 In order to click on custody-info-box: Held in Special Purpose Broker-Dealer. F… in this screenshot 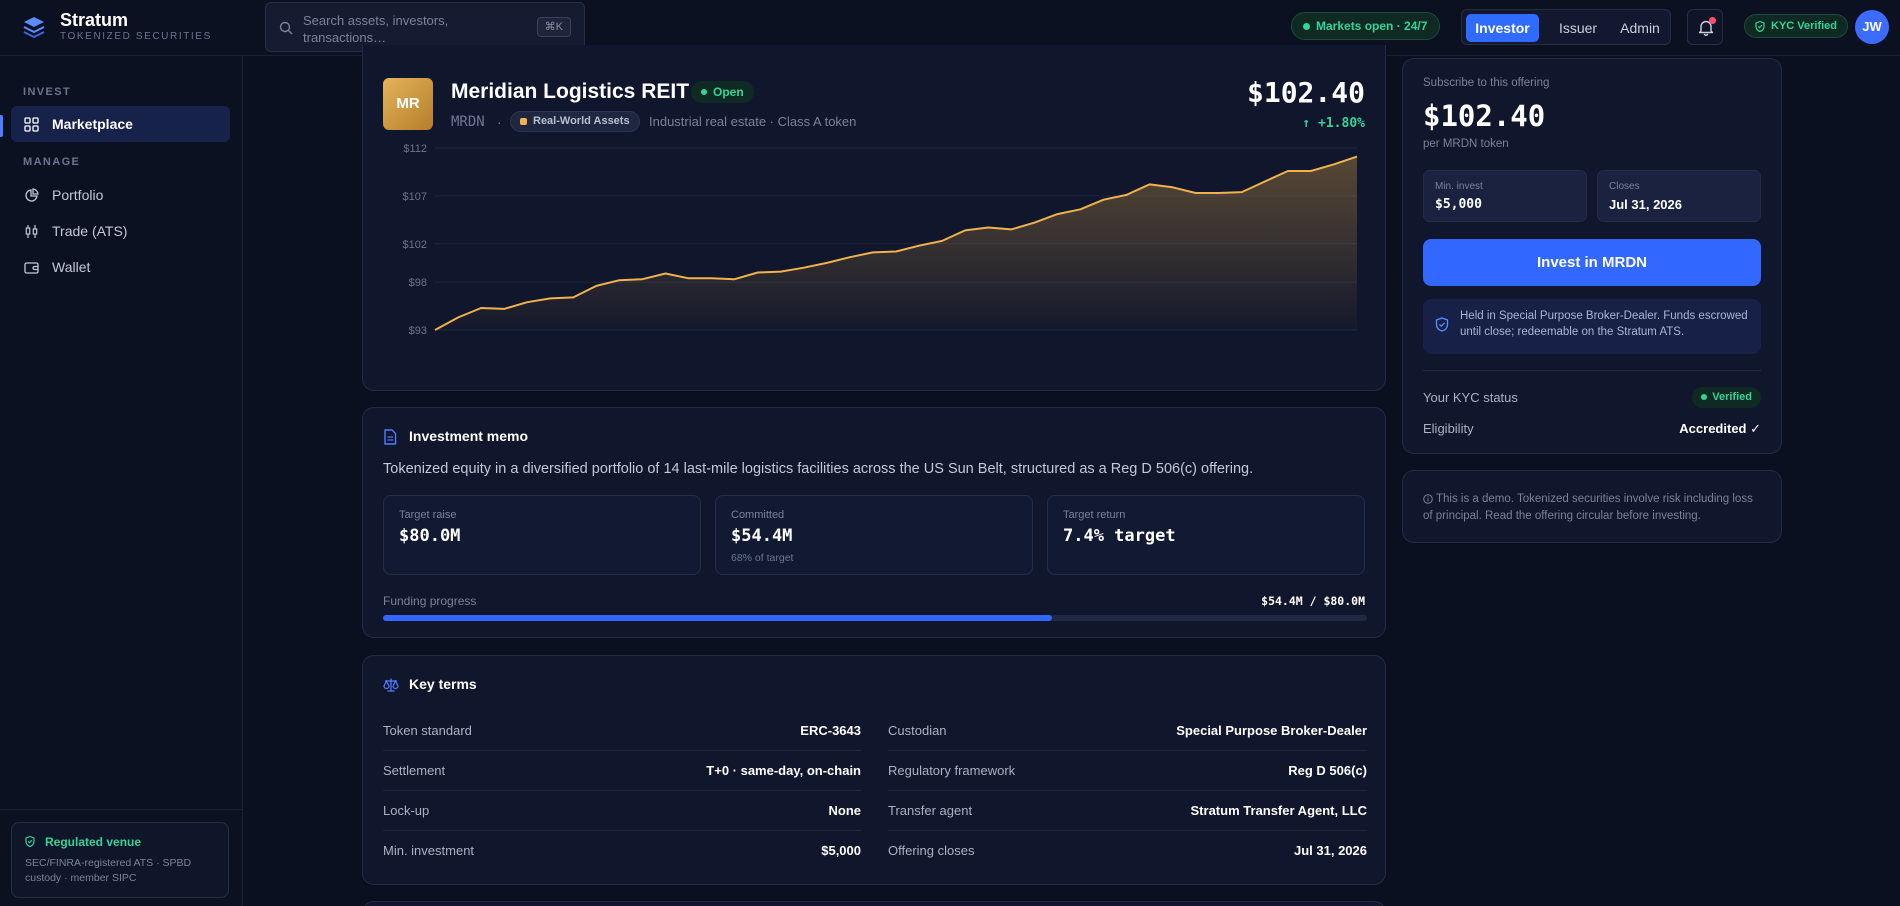, I will do `click(1592, 326)`.